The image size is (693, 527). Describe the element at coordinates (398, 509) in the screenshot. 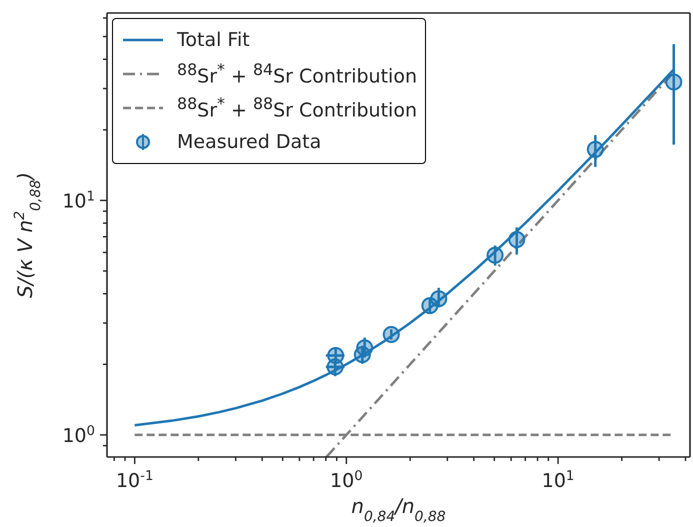

I see `x-axis-title: n$_{0,84}$/n$_{0,88}$` at that location.